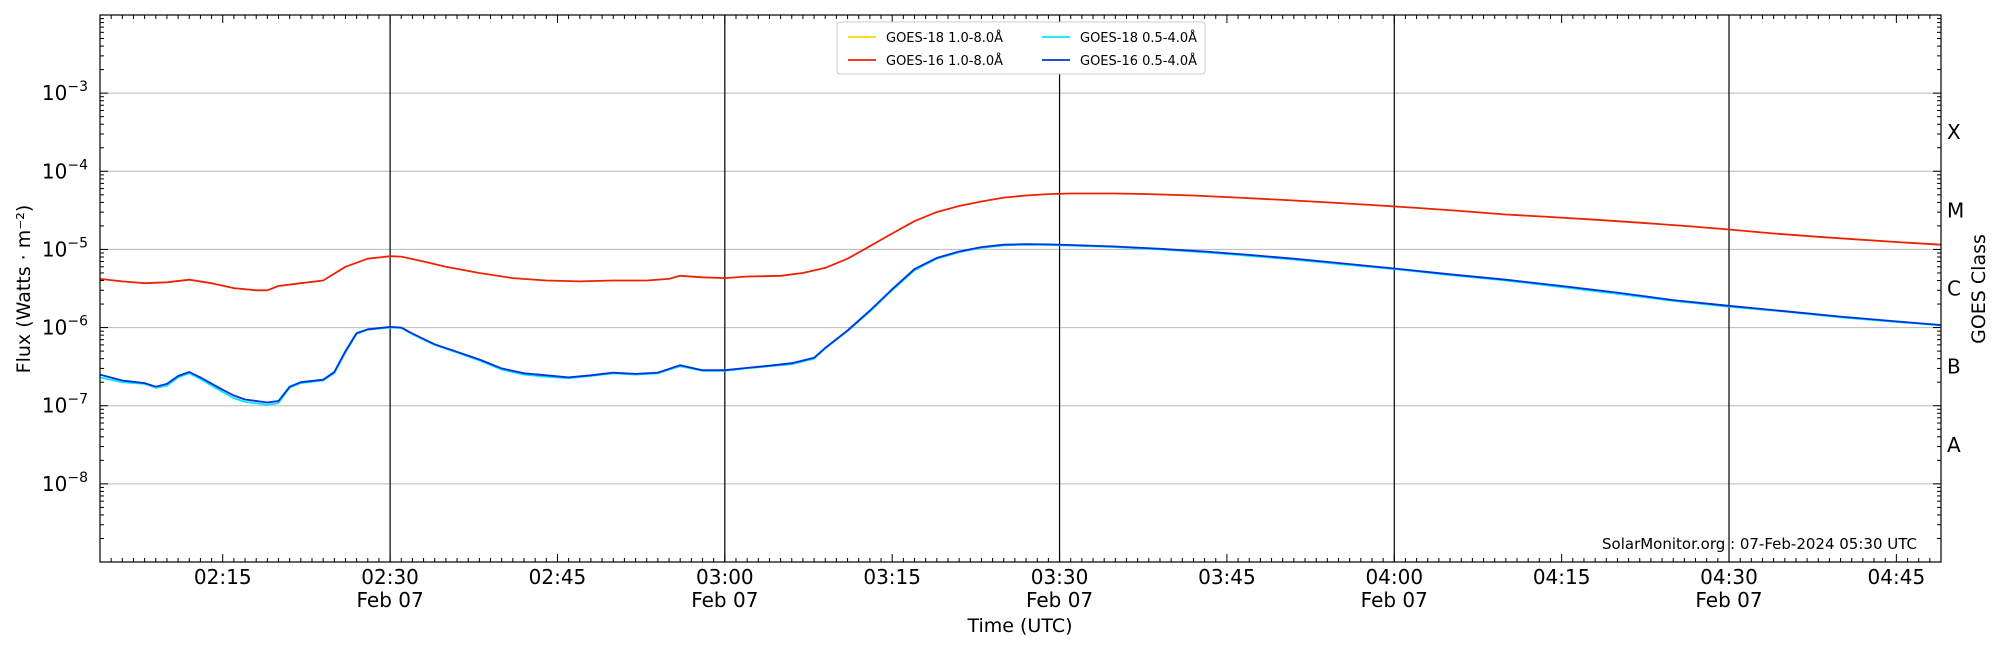 The image size is (2000, 650). What do you see at coordinates (944, 61) in the screenshot?
I see `legend-label: GOES-16 1.0-8.0Å` at bounding box center [944, 61].